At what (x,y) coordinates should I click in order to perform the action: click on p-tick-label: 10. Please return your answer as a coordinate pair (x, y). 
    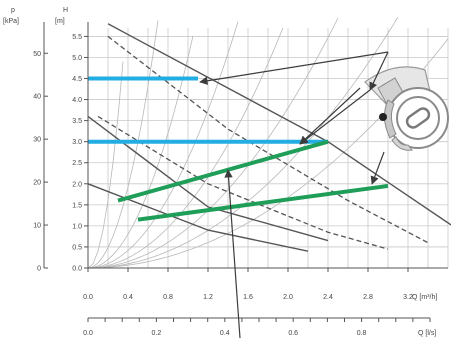
    Looking at the image, I should click on (37, 226).